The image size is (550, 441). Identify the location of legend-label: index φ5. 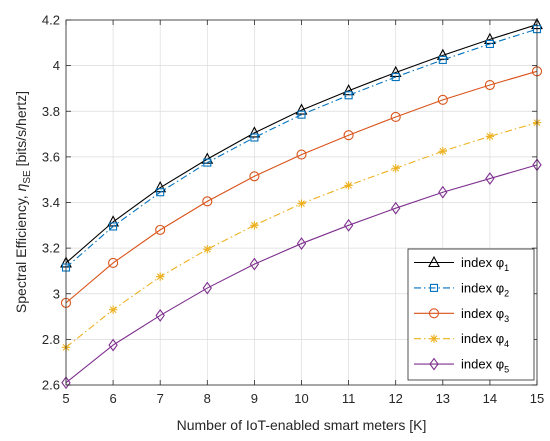
(485, 366).